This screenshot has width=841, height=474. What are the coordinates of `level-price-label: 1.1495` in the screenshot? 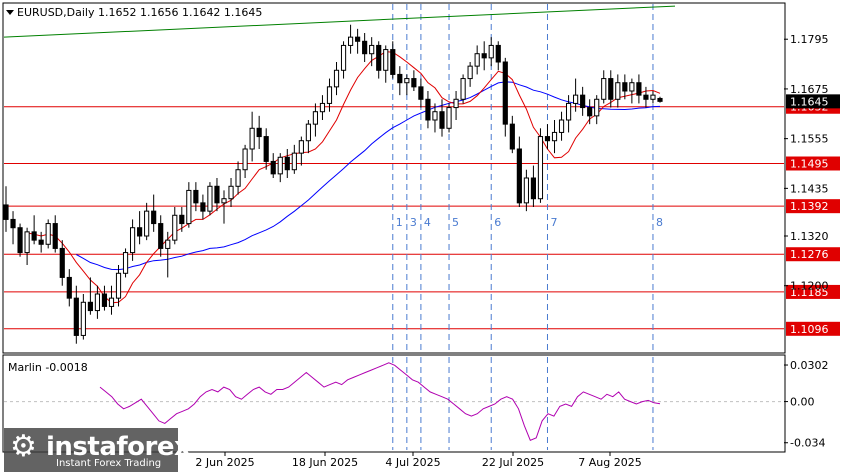 It's located at (809, 164).